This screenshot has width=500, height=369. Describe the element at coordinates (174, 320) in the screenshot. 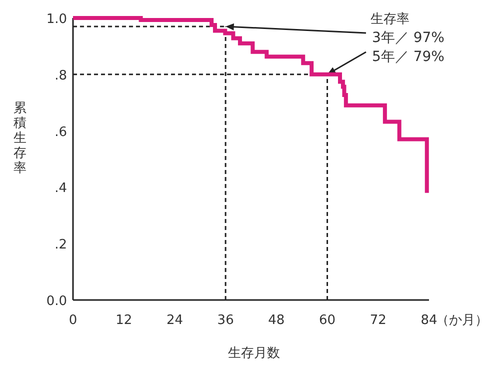

I see `x-tick-label: 24` at that location.